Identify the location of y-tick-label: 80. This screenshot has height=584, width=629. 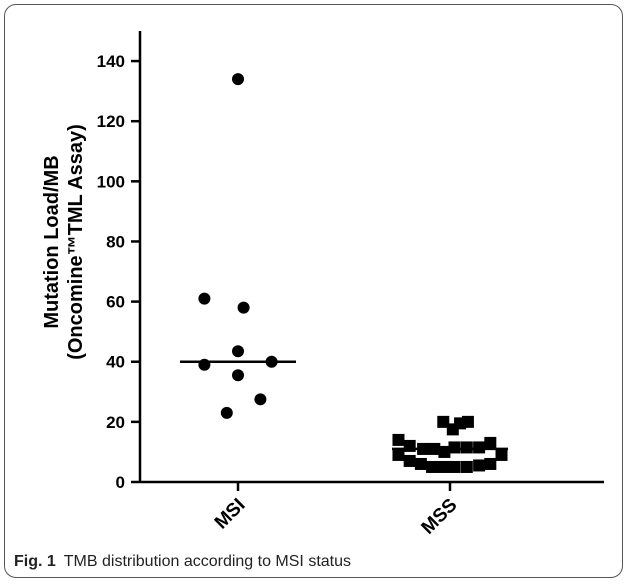
(115, 241).